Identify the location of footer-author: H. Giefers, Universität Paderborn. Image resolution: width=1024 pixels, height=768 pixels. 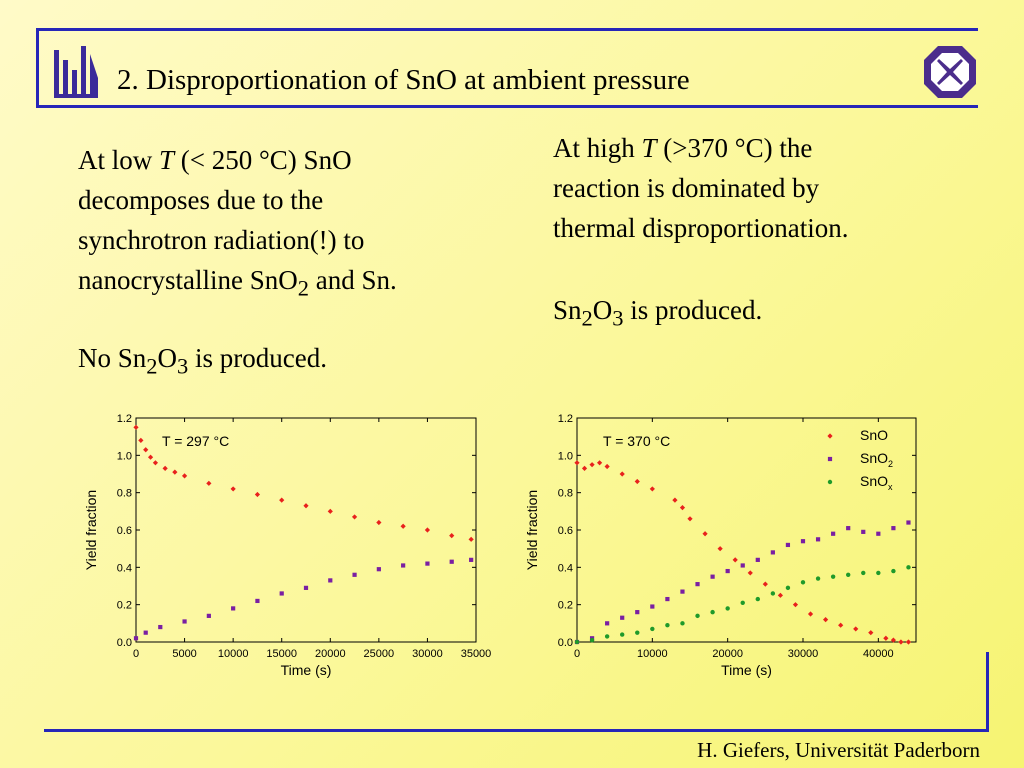
(838, 750).